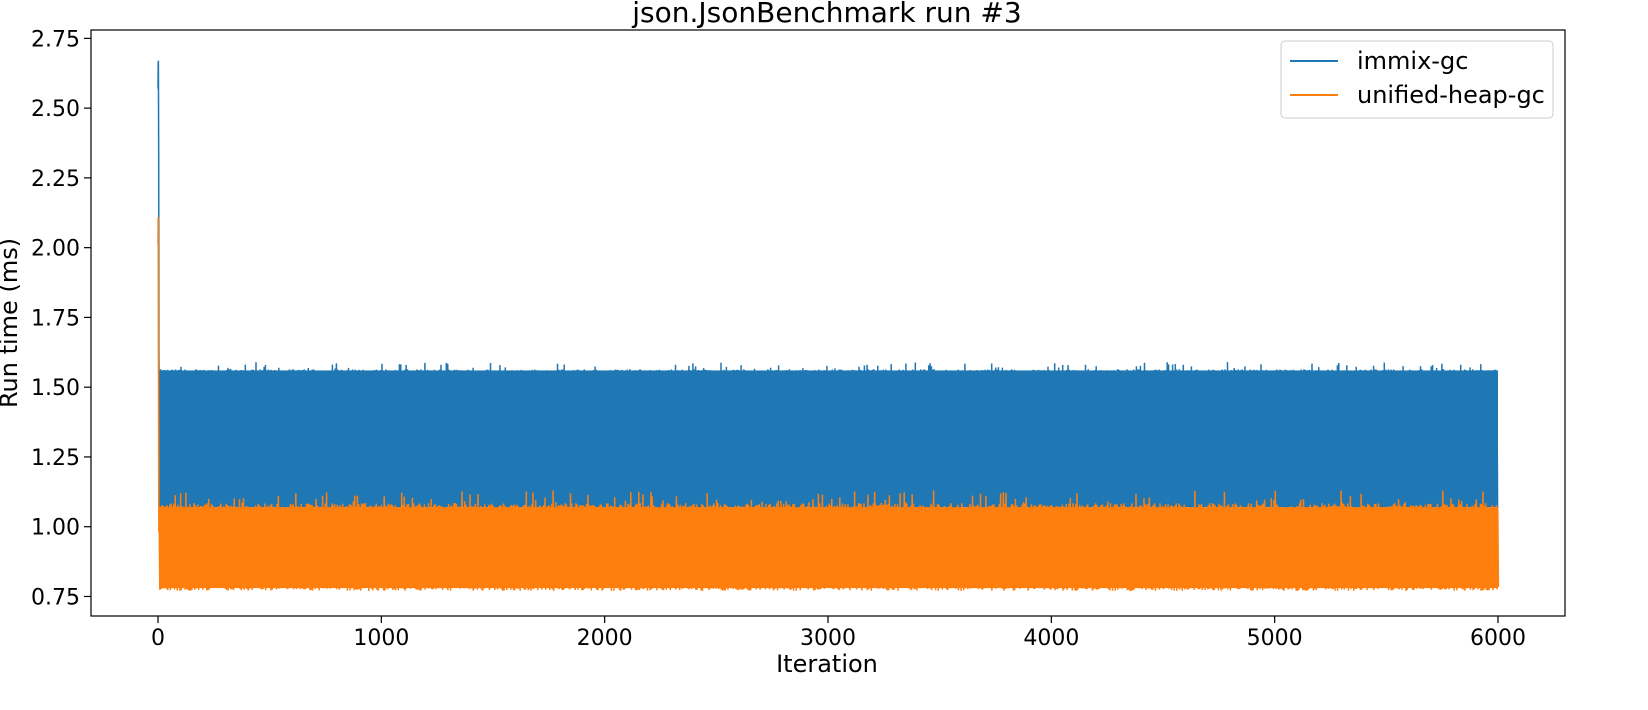  What do you see at coordinates (55, 528) in the screenshot?
I see `y-tick-label: 1.00` at bounding box center [55, 528].